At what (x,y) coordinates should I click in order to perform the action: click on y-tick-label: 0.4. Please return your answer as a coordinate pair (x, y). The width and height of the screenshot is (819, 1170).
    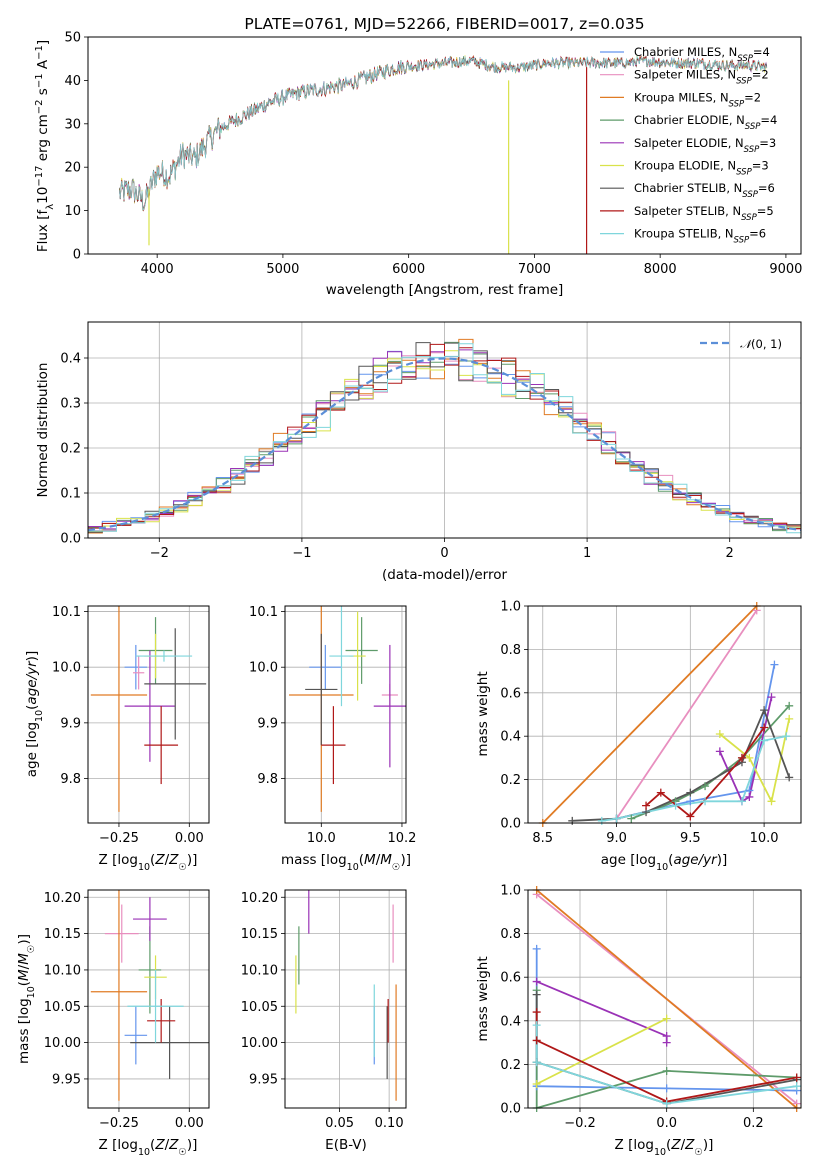
    Looking at the image, I should click on (510, 1021).